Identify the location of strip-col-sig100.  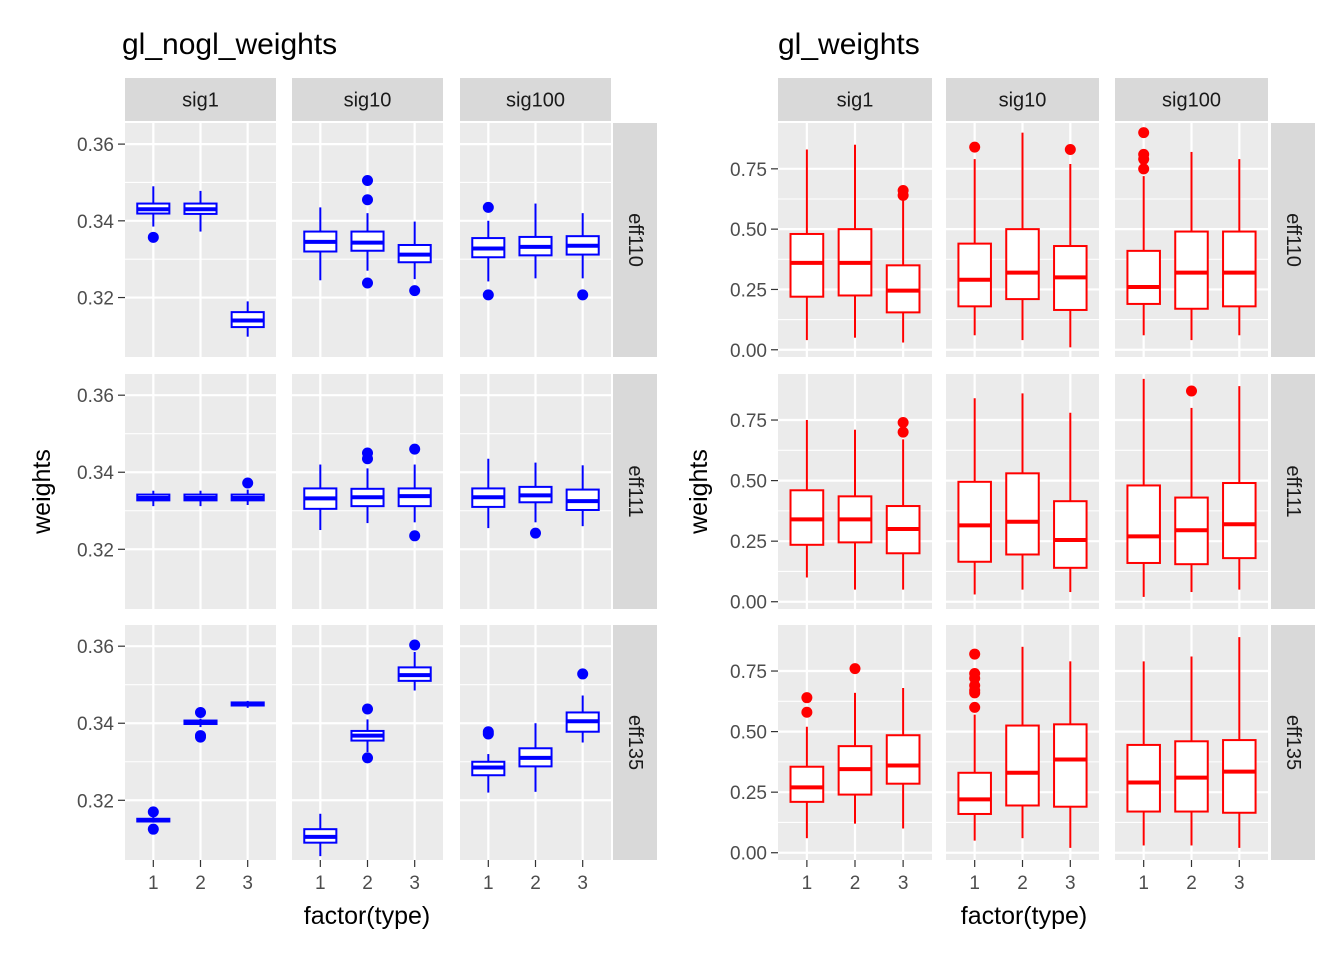
(535, 99).